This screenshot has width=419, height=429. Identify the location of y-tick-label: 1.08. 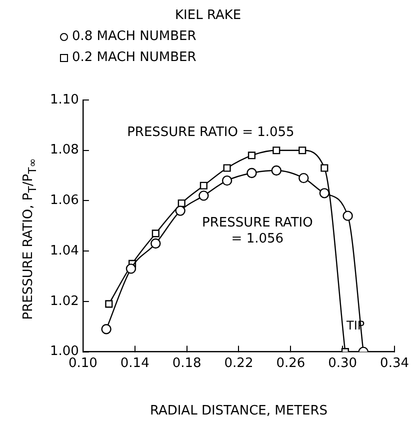
(64, 150).